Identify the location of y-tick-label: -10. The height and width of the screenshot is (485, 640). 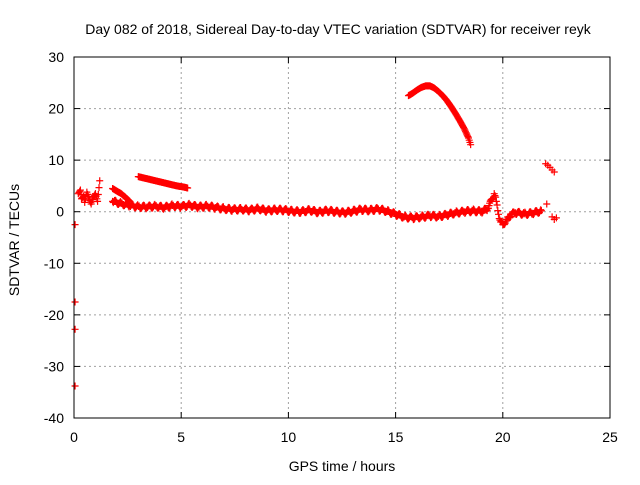
(54, 263).